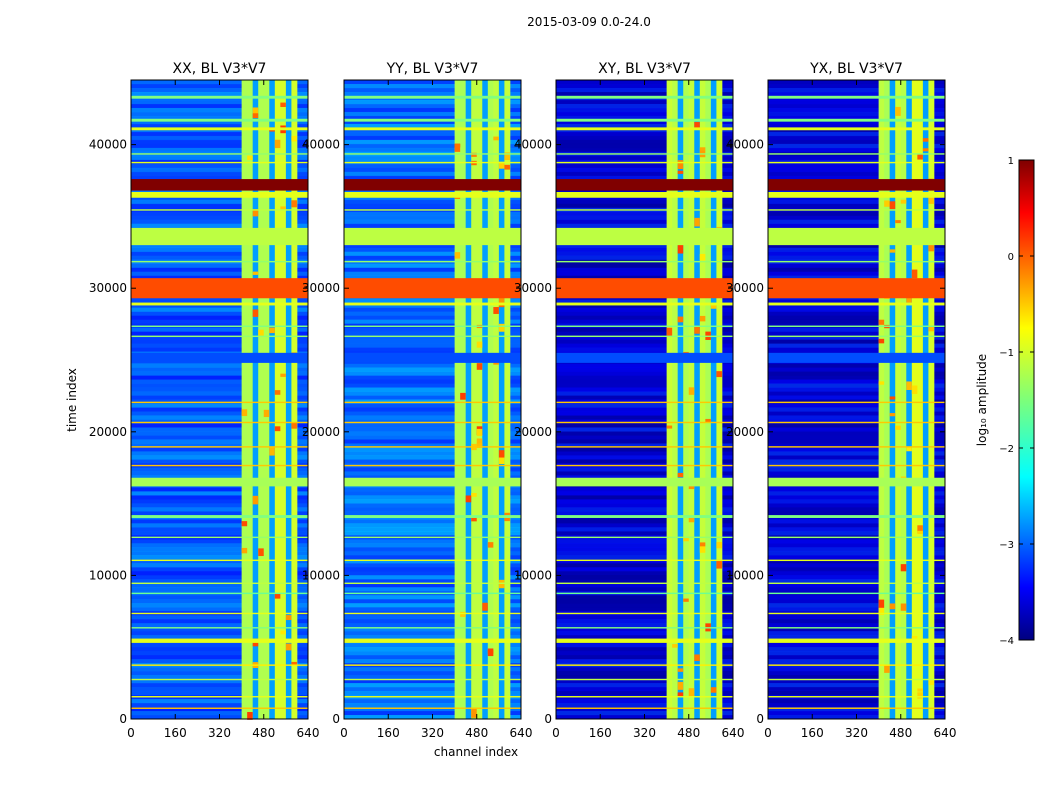 The width and height of the screenshot is (1050, 800). What do you see at coordinates (1026, 400) in the screenshot?
I see `colorbar-gradient` at bounding box center [1026, 400].